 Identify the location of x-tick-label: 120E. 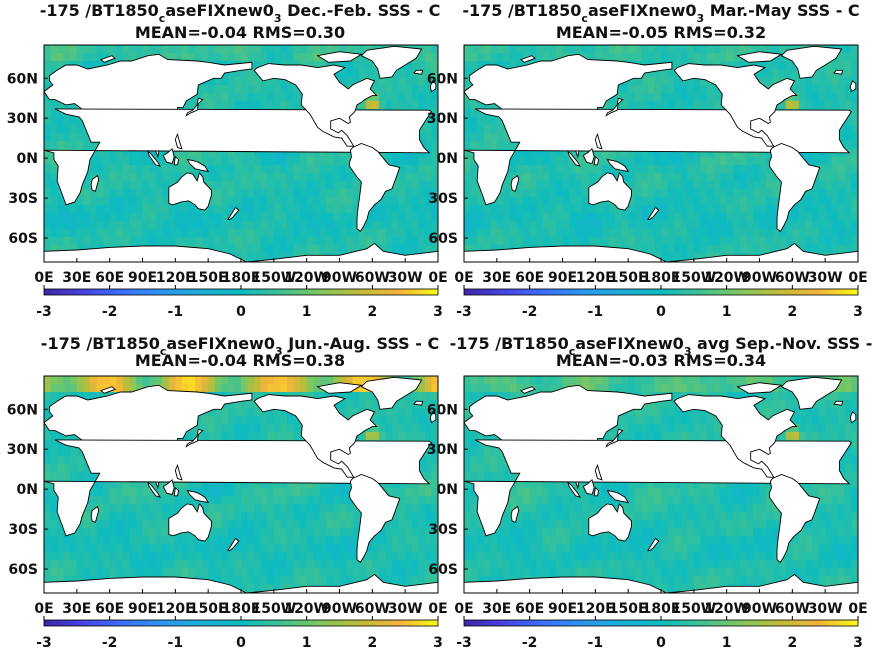
(595, 278).